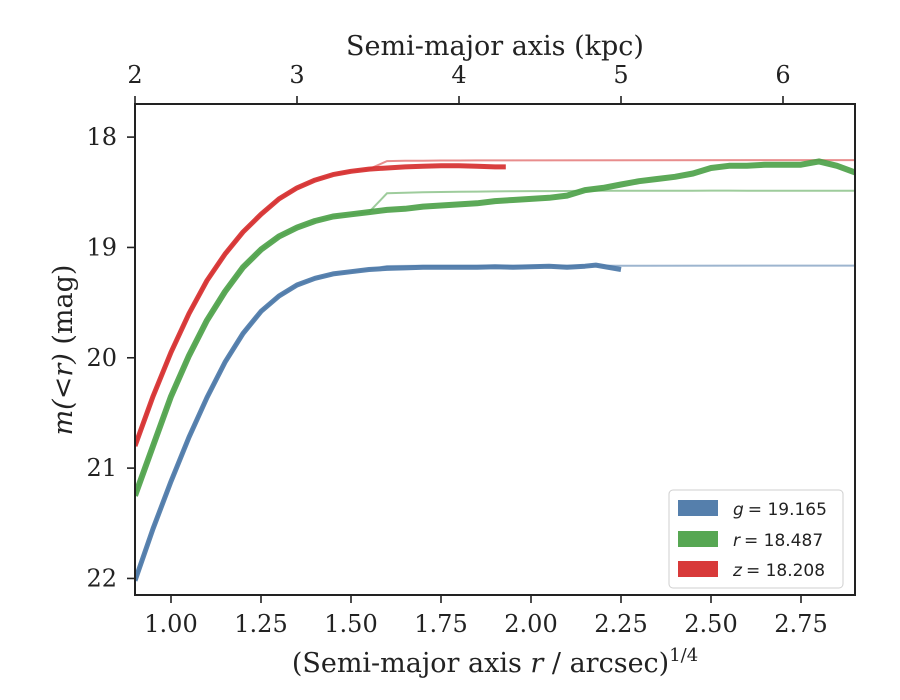 This screenshot has width=900, height=700. I want to click on x-axis-label-sup: 1/4, so click(683, 655).